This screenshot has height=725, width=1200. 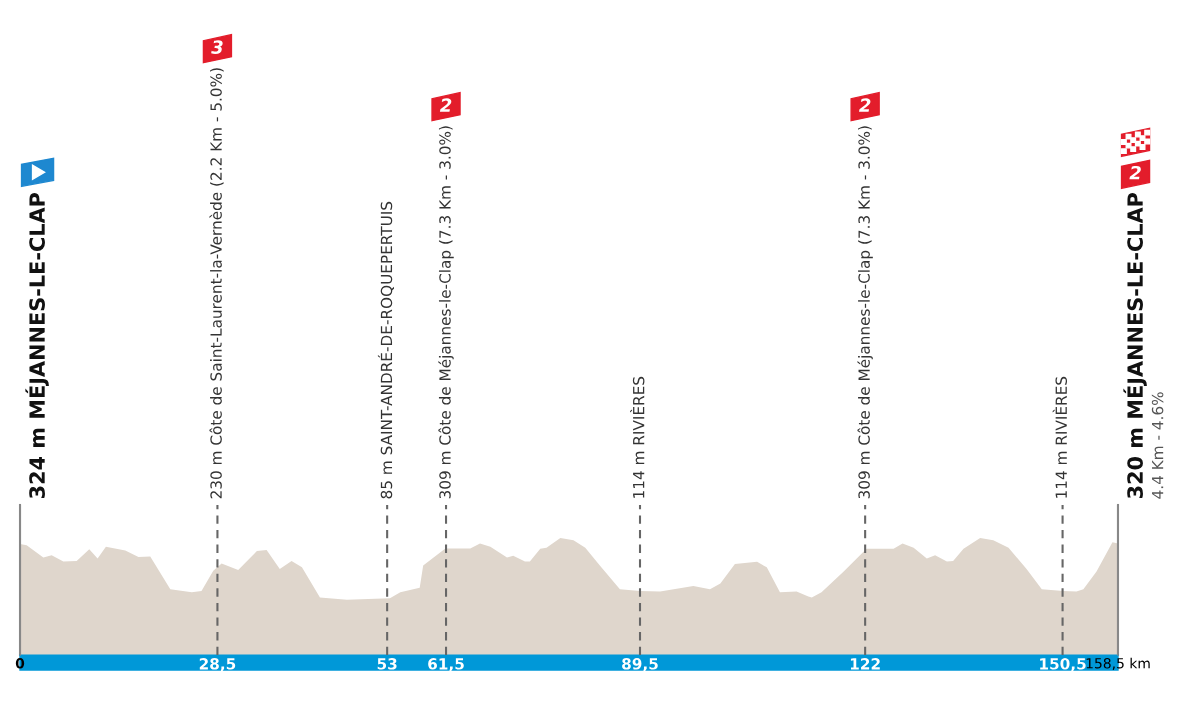 I want to click on x-tick-label: 150,5, so click(x=1063, y=665).